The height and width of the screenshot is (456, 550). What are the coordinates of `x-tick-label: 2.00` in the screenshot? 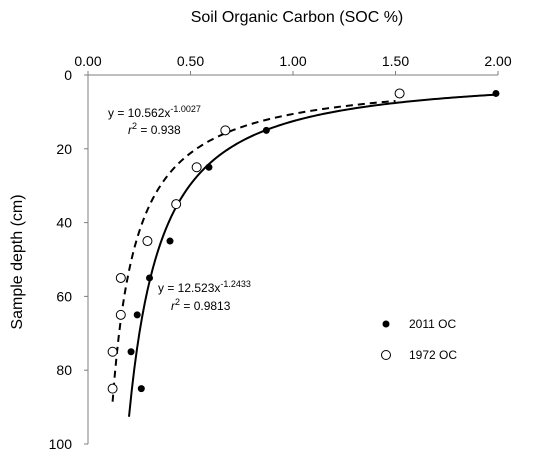 It's located at (497, 61).